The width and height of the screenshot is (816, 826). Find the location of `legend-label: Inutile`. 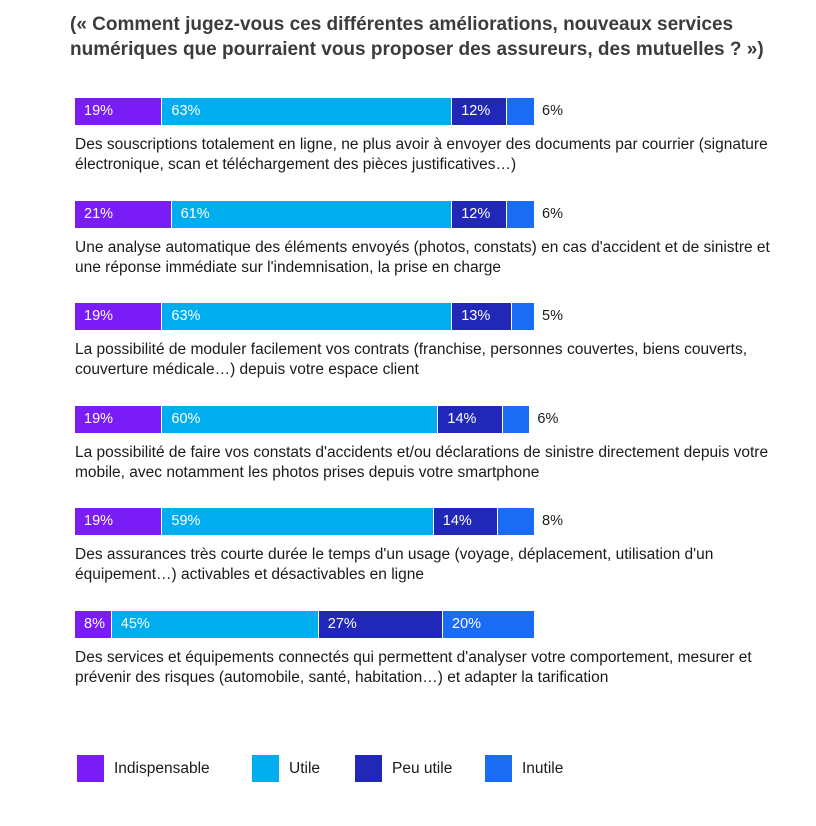

legend-label: Inutile is located at coordinates (543, 768).